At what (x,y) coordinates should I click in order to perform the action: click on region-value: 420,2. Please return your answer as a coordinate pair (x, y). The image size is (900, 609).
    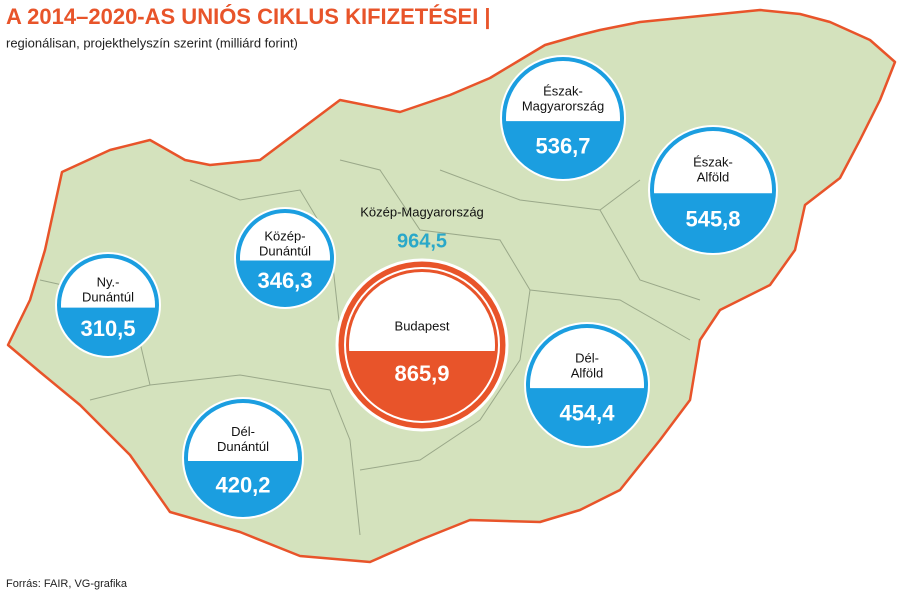
    Looking at the image, I should click on (242, 485).